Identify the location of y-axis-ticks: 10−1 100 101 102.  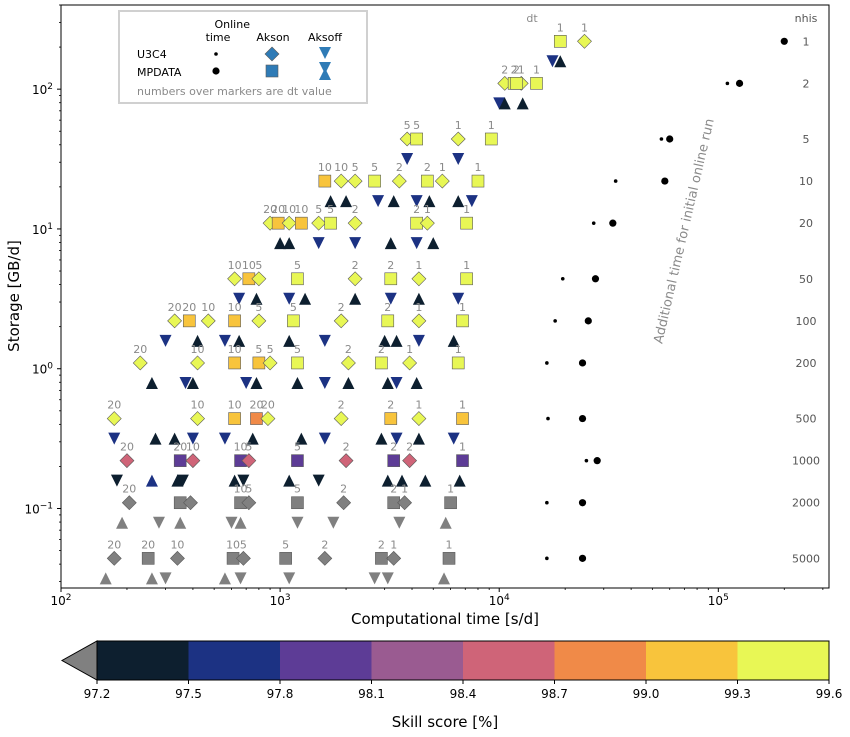
(42, 293).